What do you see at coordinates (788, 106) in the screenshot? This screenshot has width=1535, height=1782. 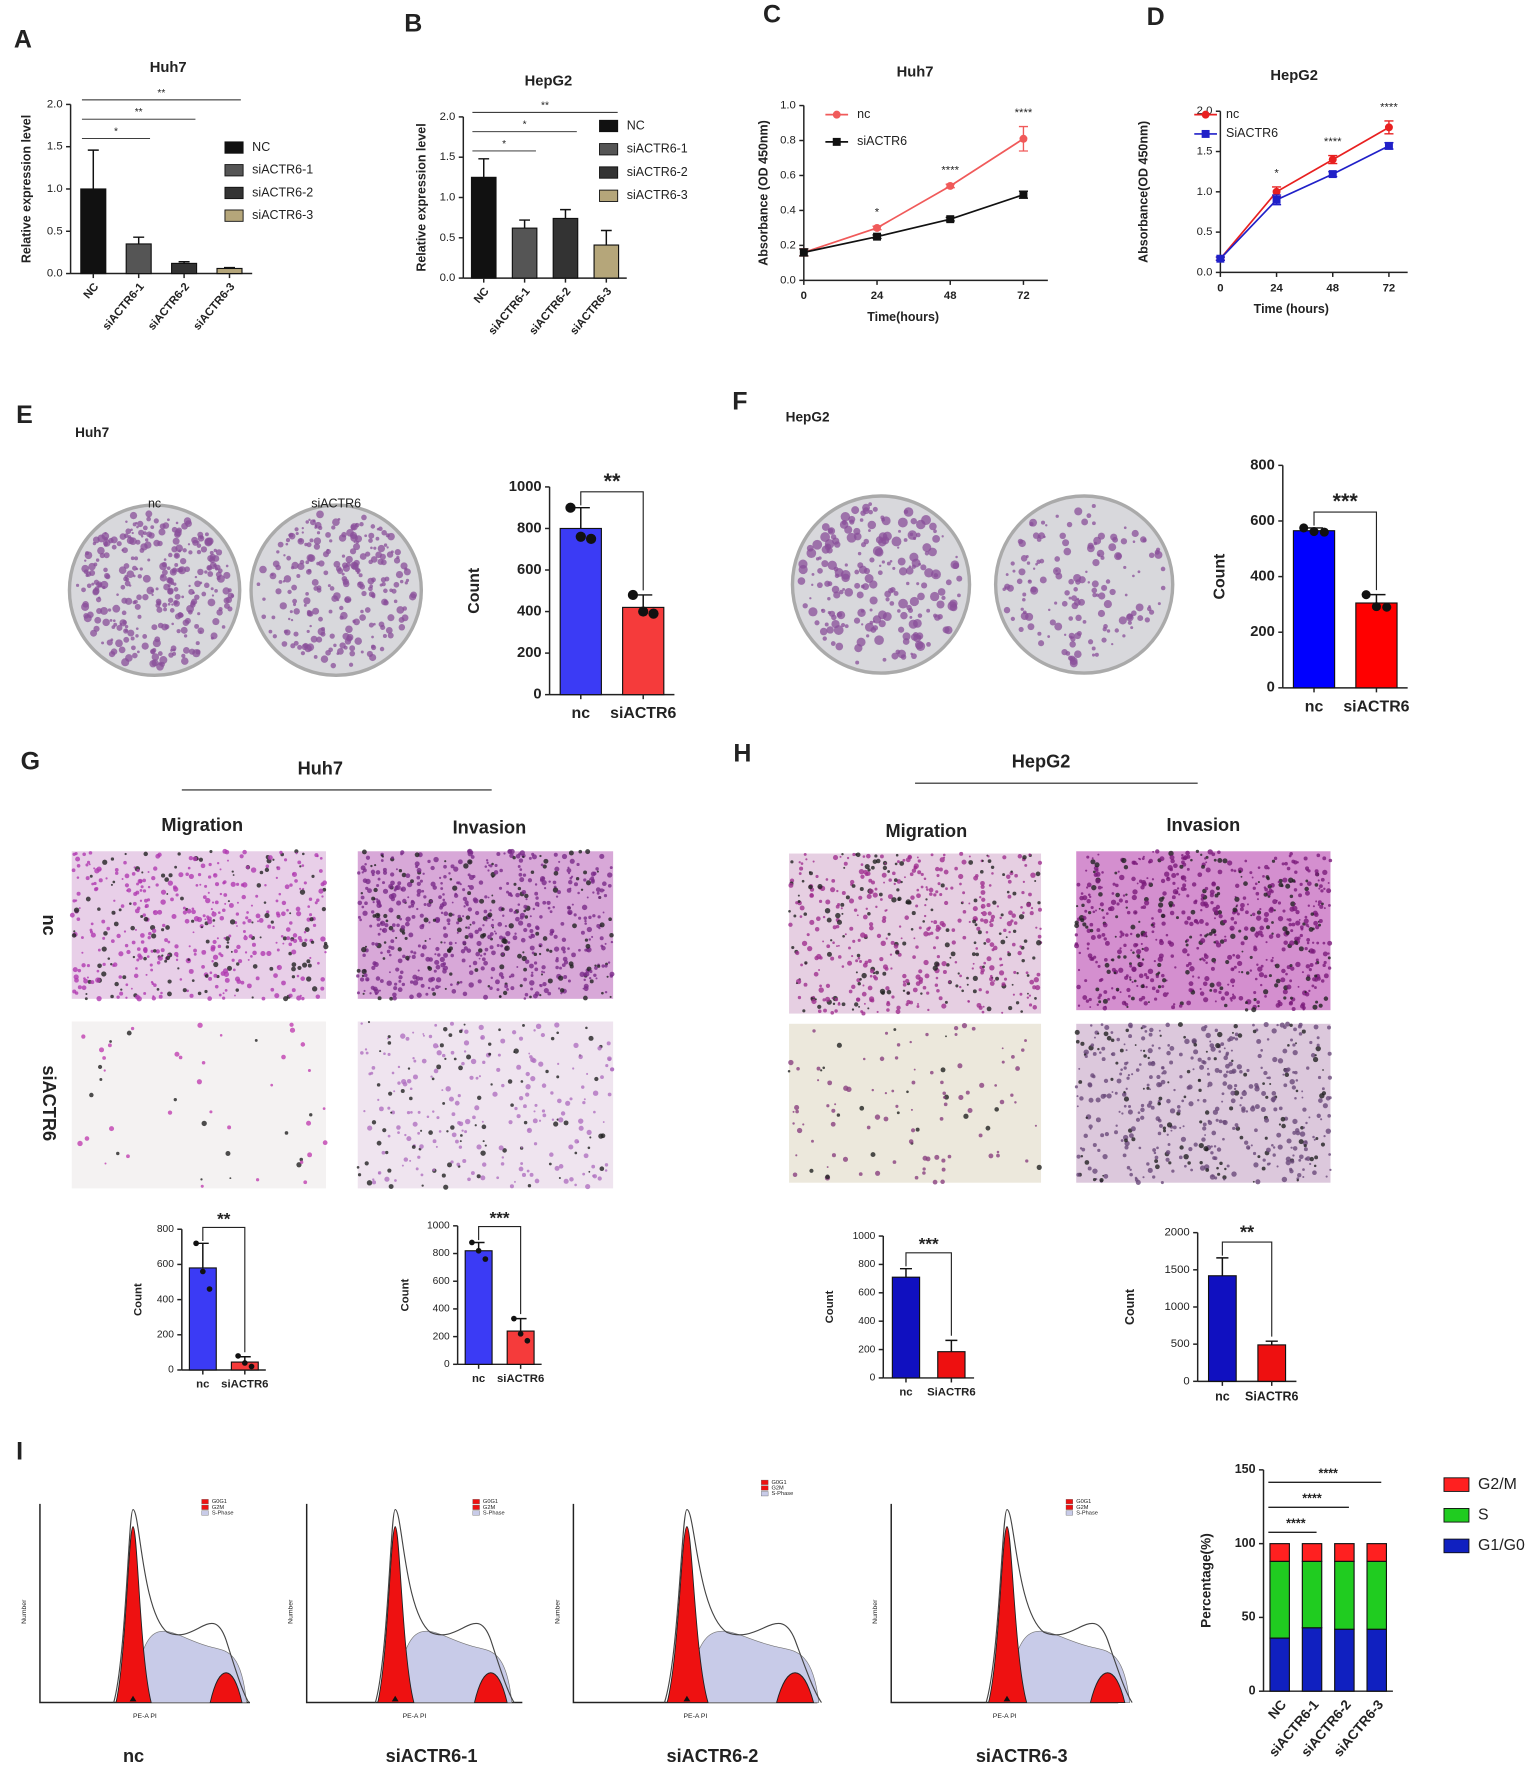 I see `y-tick-label: 1.0` at bounding box center [788, 106].